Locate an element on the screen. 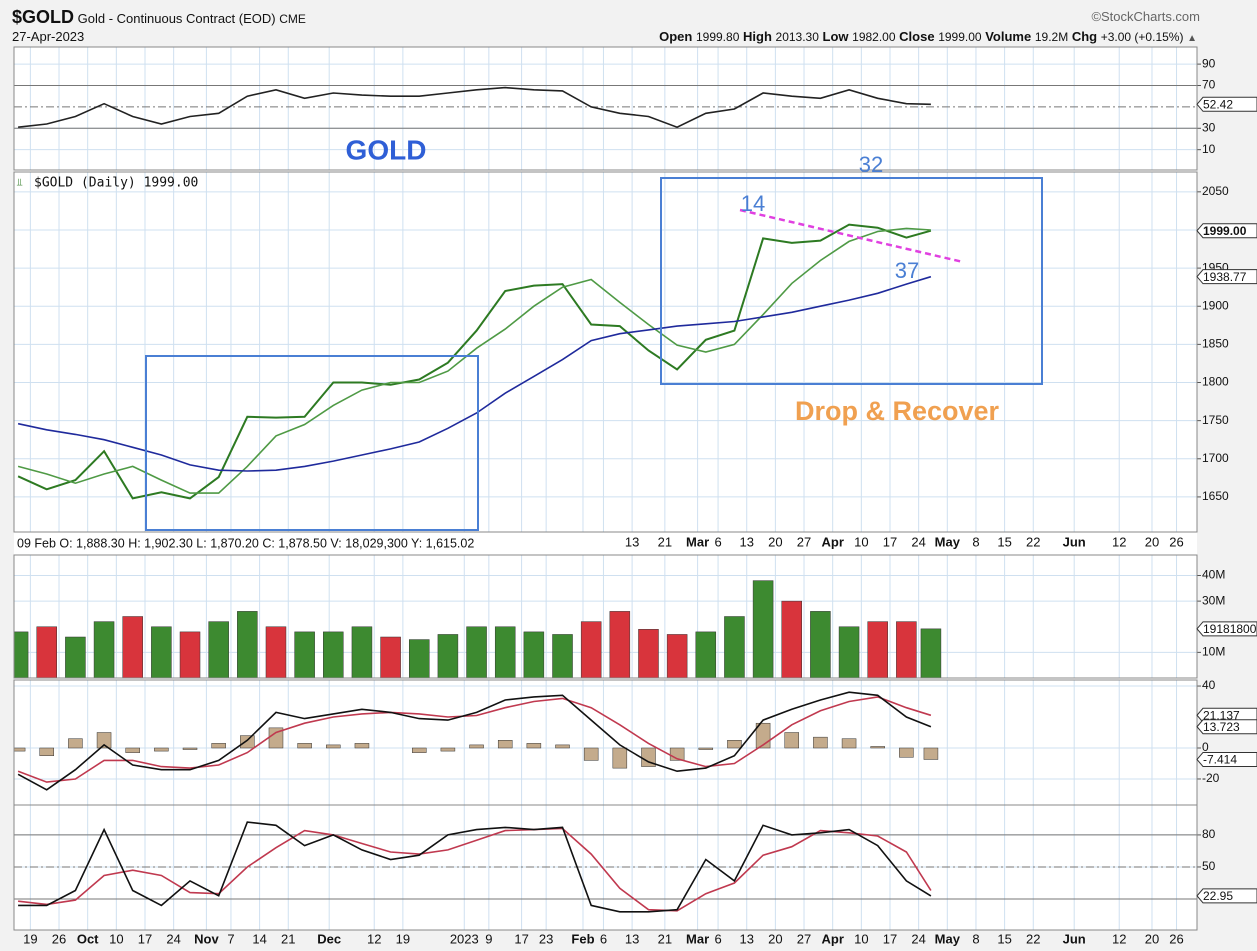 This screenshot has width=1257, height=951. y-tick-label: 1750 is located at coordinates (1215, 420).